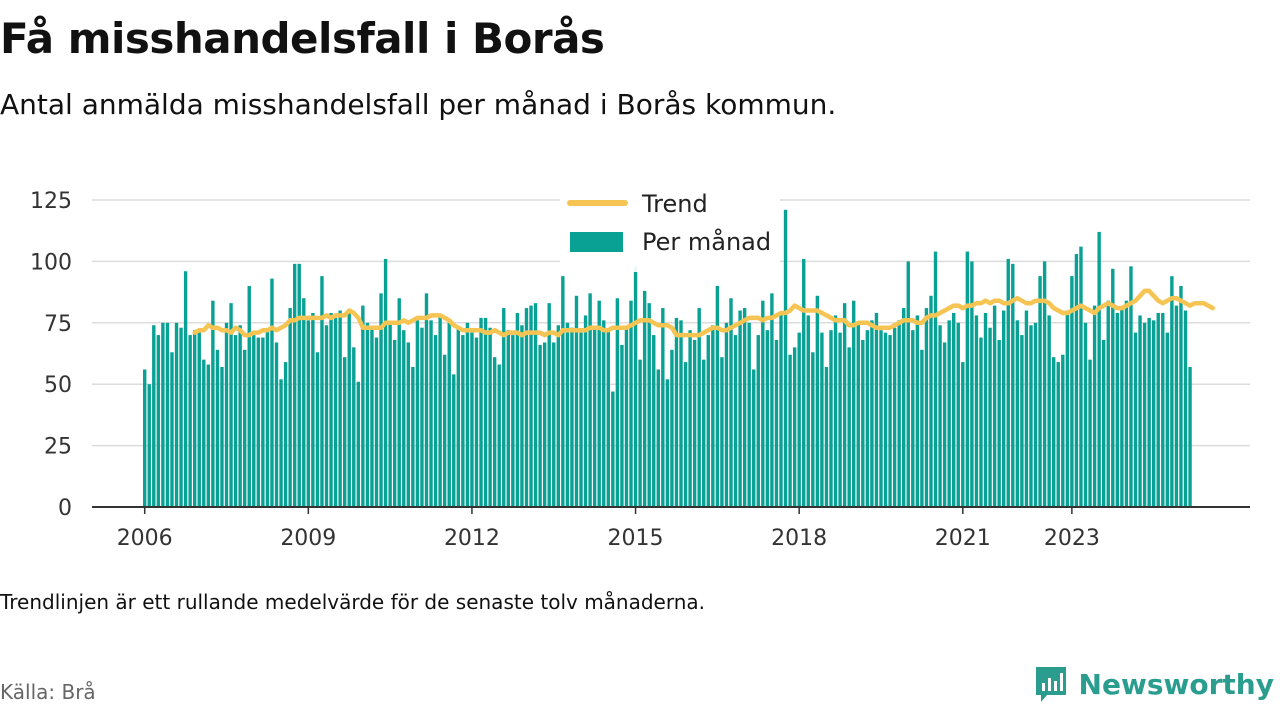 This screenshot has height=720, width=1280. I want to click on y-tick-label: 0, so click(65, 508).